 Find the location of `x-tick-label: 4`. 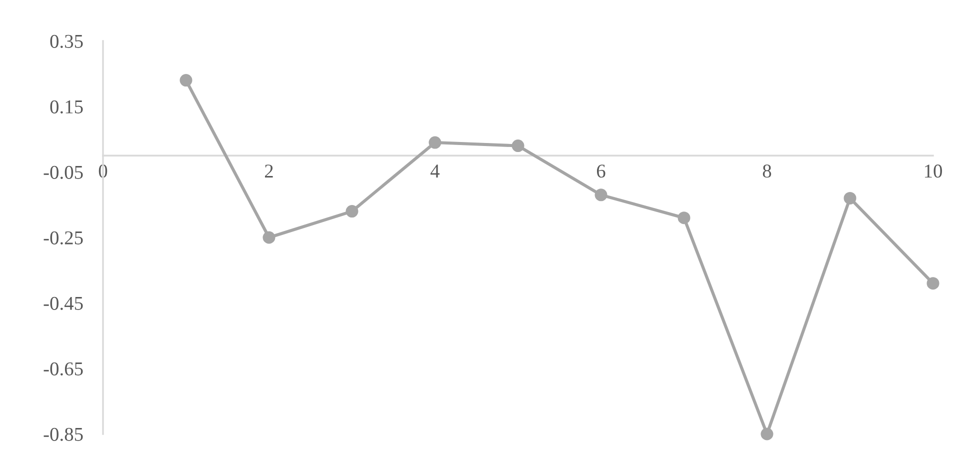

x-tick-label: 4 is located at coordinates (435, 171).